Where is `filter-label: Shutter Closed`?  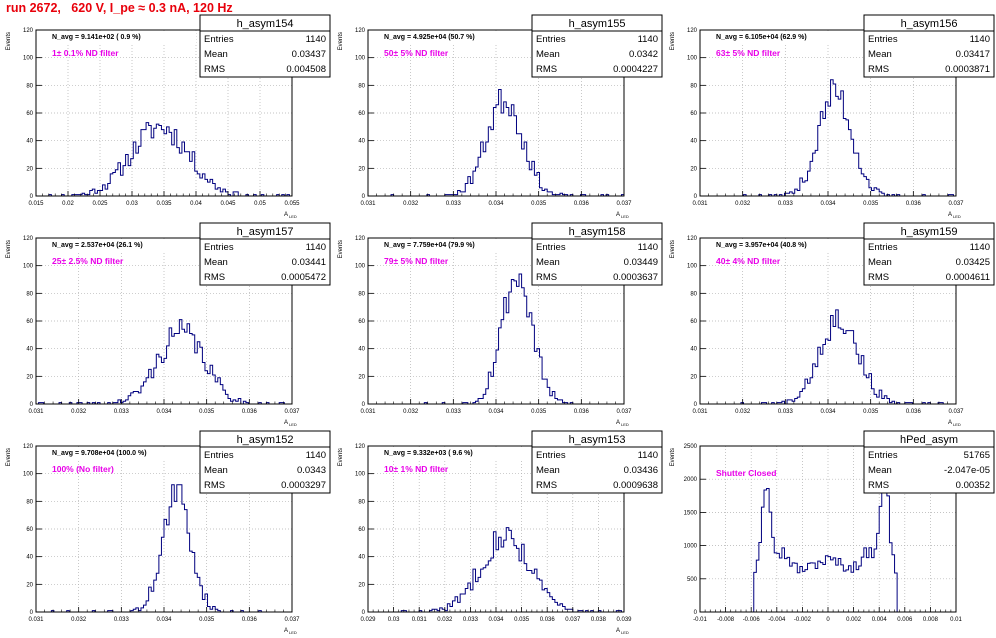
filter-label: Shutter Closed is located at coordinates (746, 473).